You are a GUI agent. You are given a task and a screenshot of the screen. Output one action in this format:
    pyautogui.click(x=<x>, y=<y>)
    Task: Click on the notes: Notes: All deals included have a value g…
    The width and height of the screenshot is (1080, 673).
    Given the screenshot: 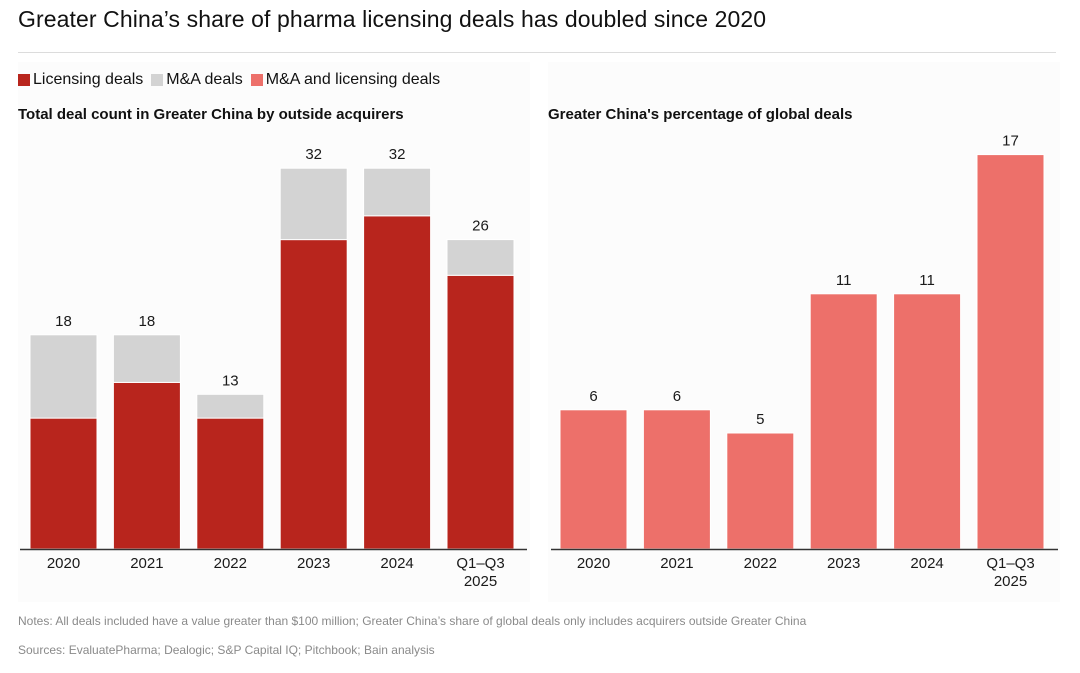 What is the action you would take?
    pyautogui.click(x=412, y=621)
    